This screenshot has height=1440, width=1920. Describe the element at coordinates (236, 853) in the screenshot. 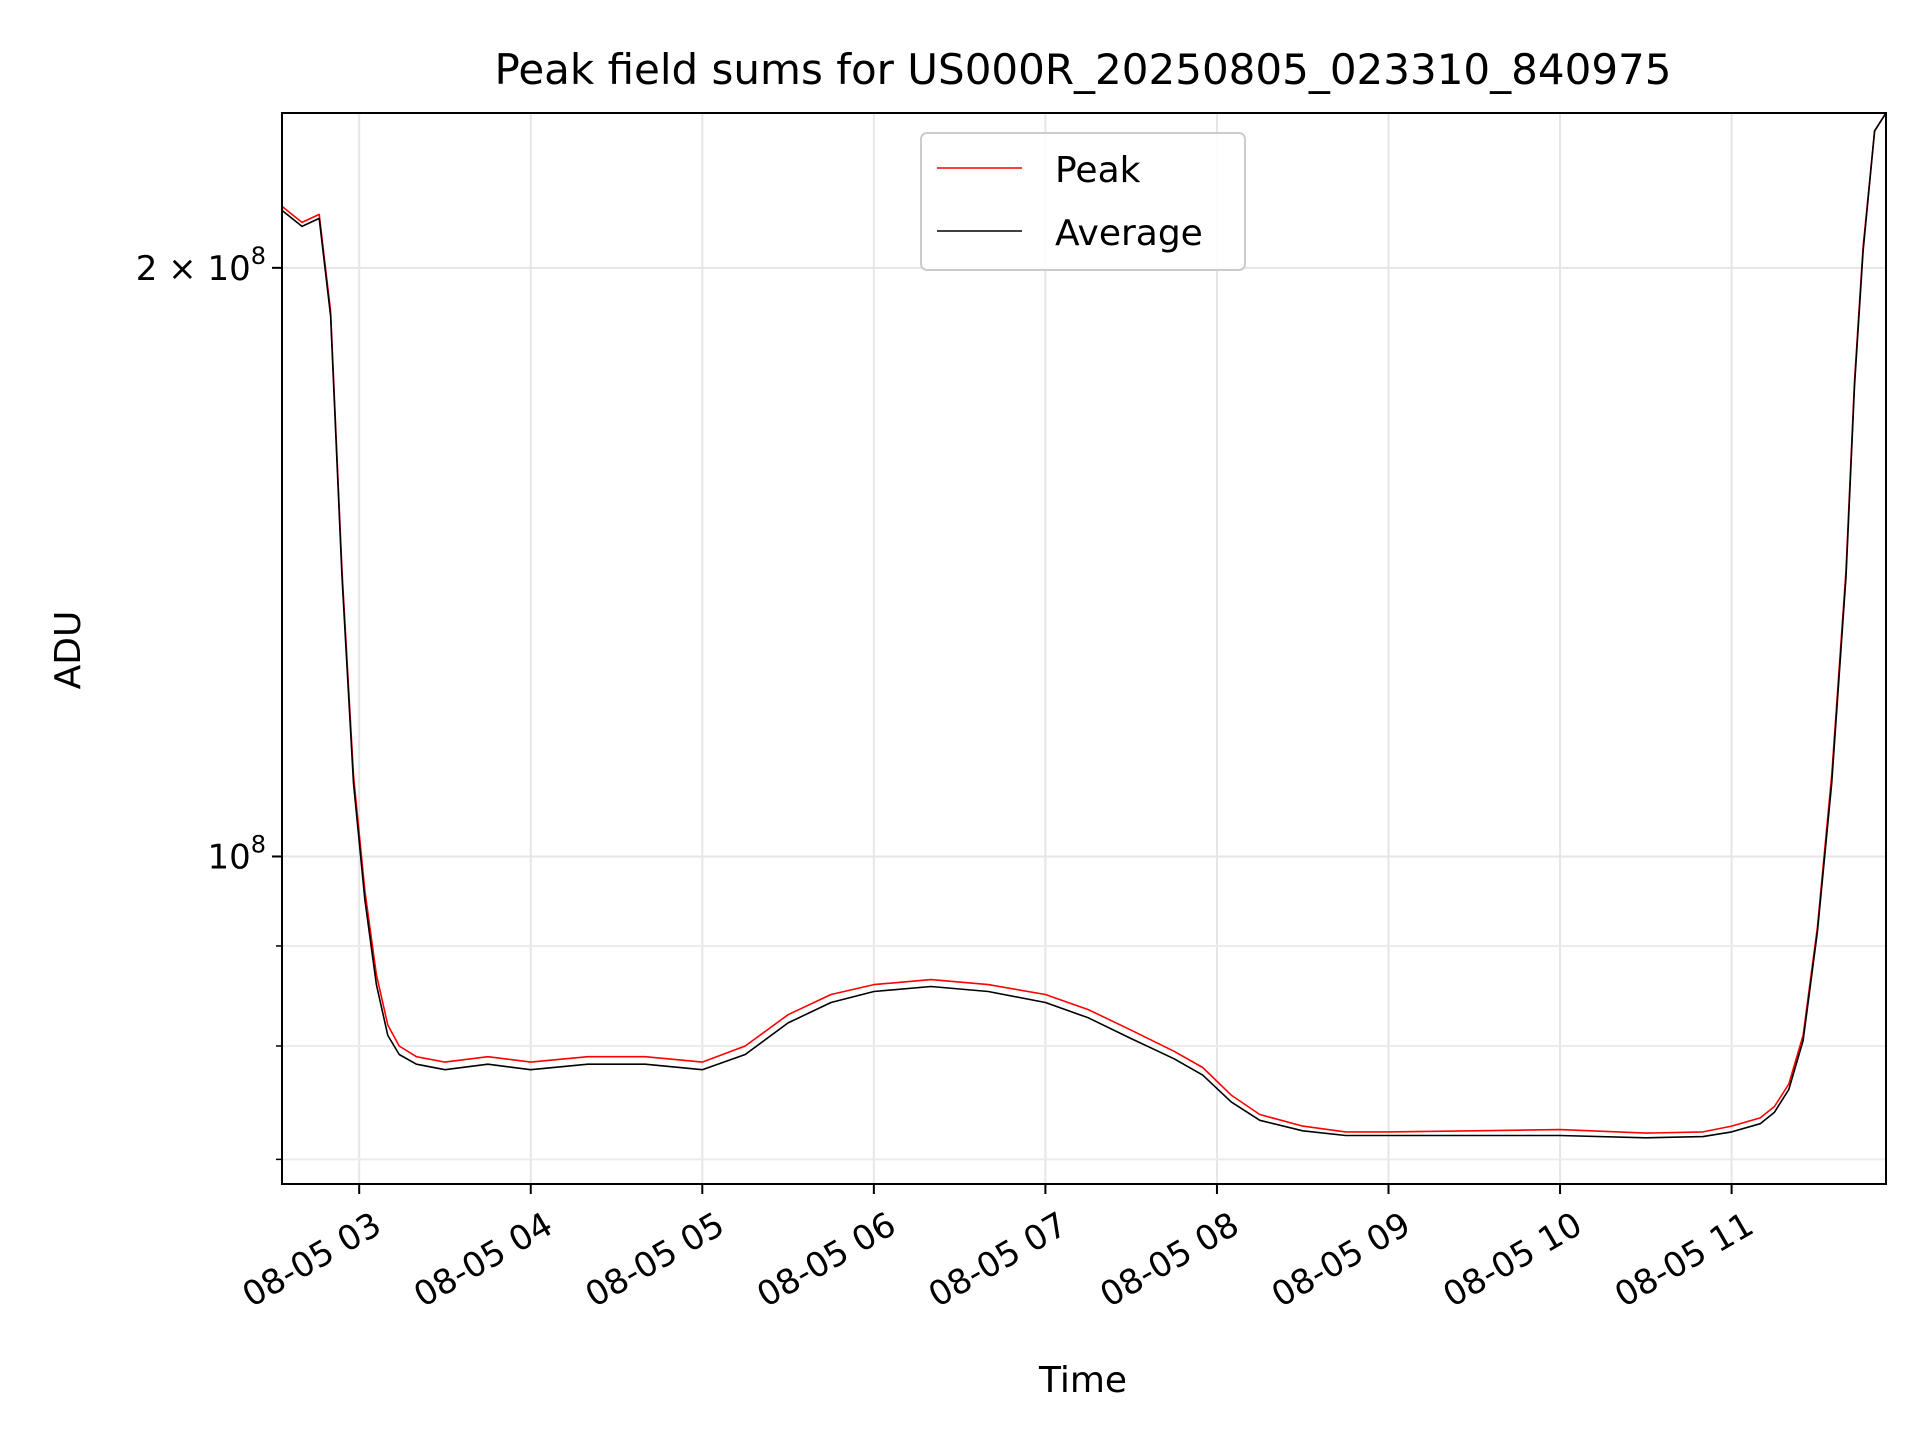

I see `y-tick-label: 108` at that location.